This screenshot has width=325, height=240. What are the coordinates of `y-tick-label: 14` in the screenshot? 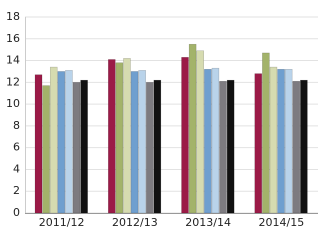 It's located at (13, 60).